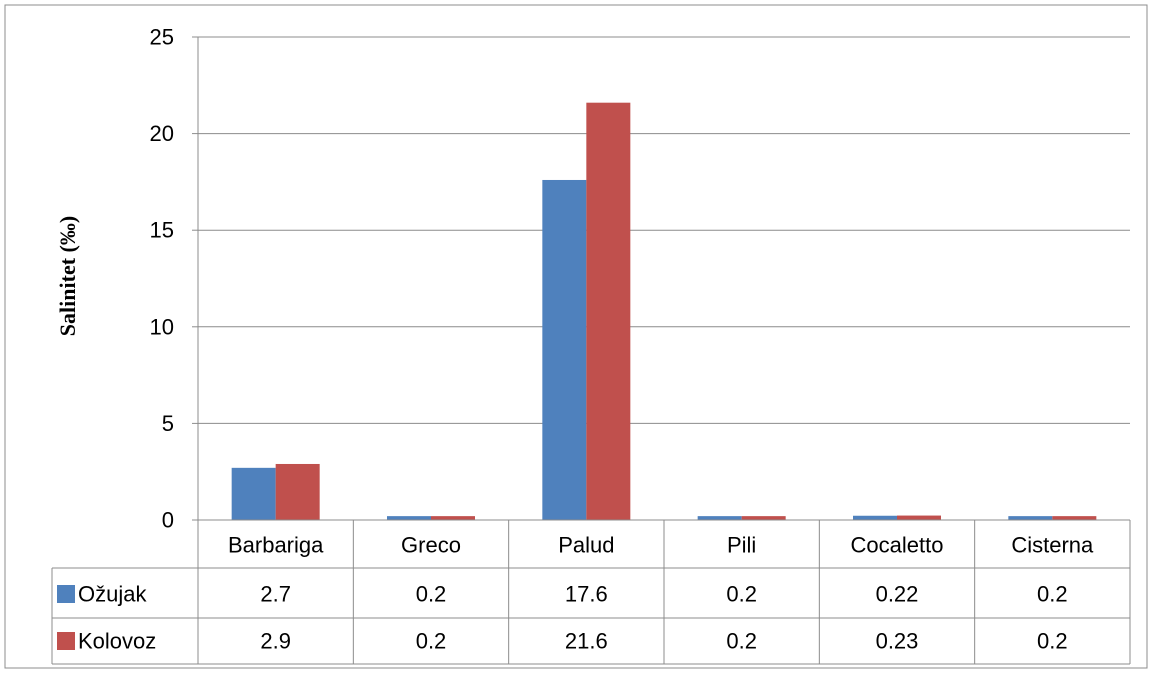 The image size is (1152, 678). Describe the element at coordinates (586, 641) in the screenshot. I see `table-value: 21.6` at that location.